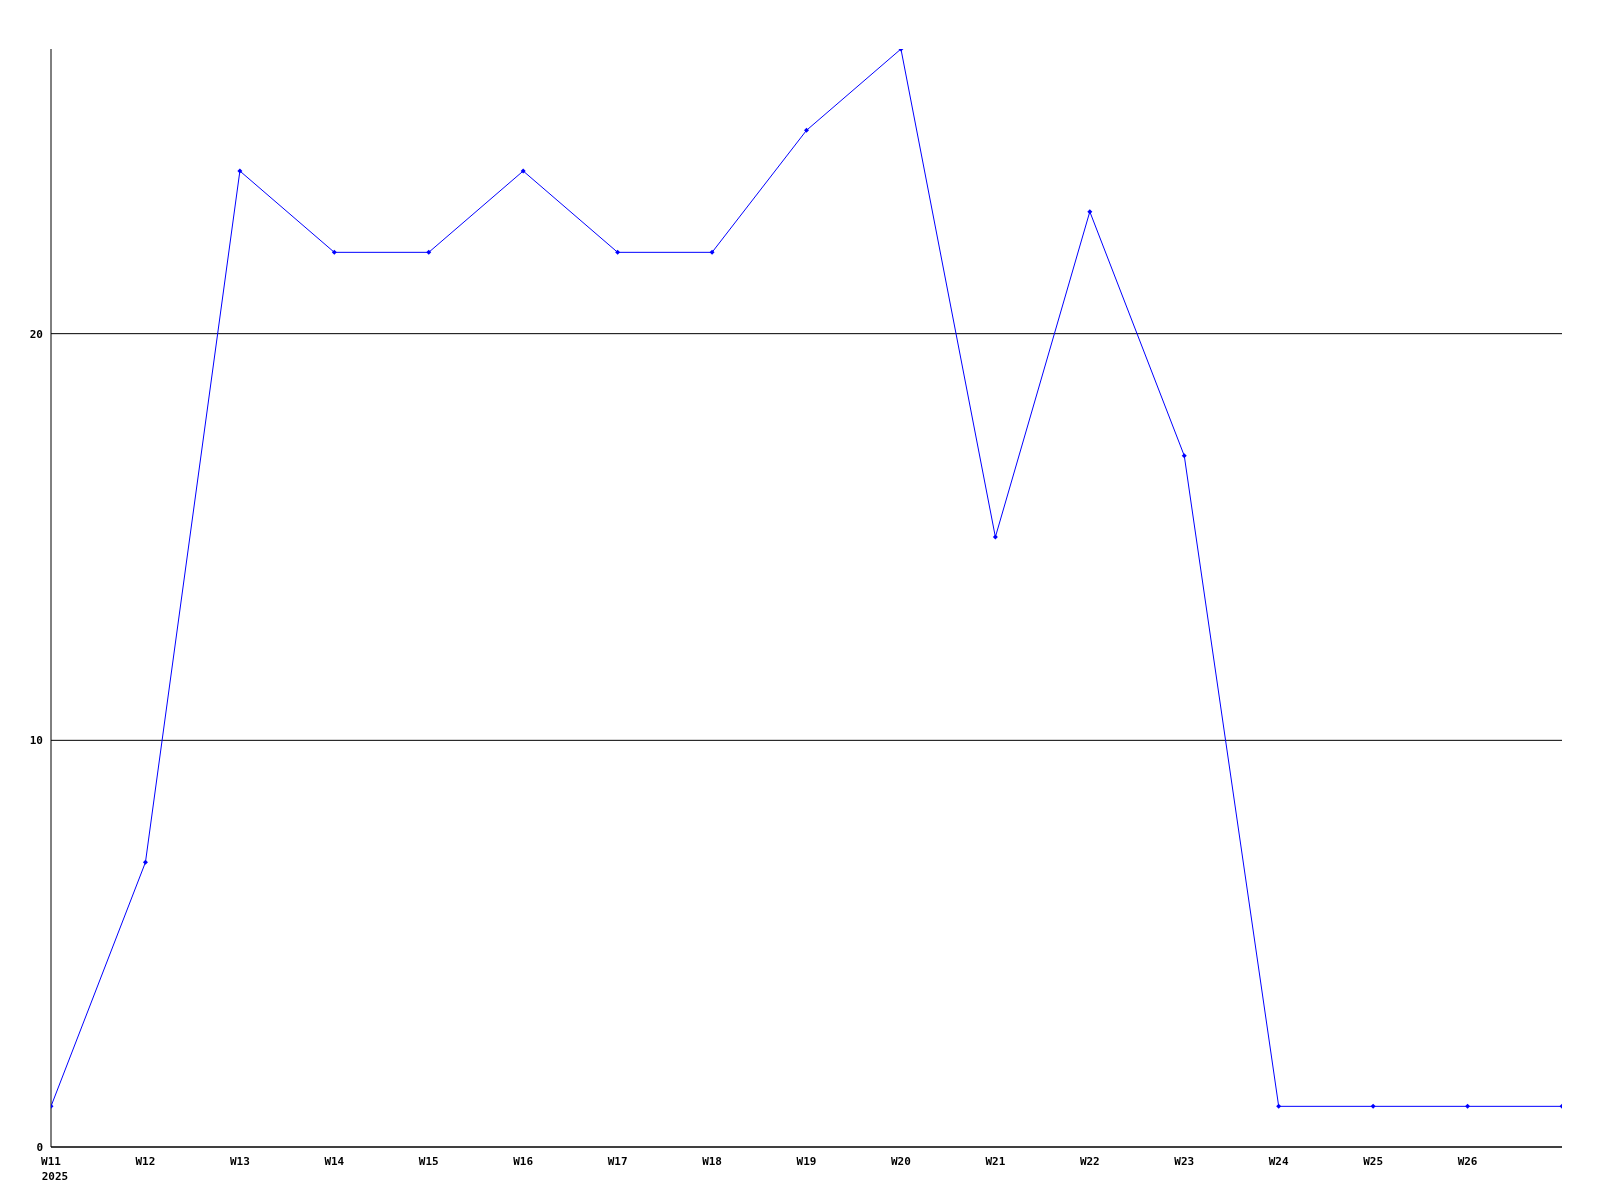 The width and height of the screenshot is (1600, 1200). Describe the element at coordinates (617, 1161) in the screenshot. I see `x-tick-label: W17` at that location.